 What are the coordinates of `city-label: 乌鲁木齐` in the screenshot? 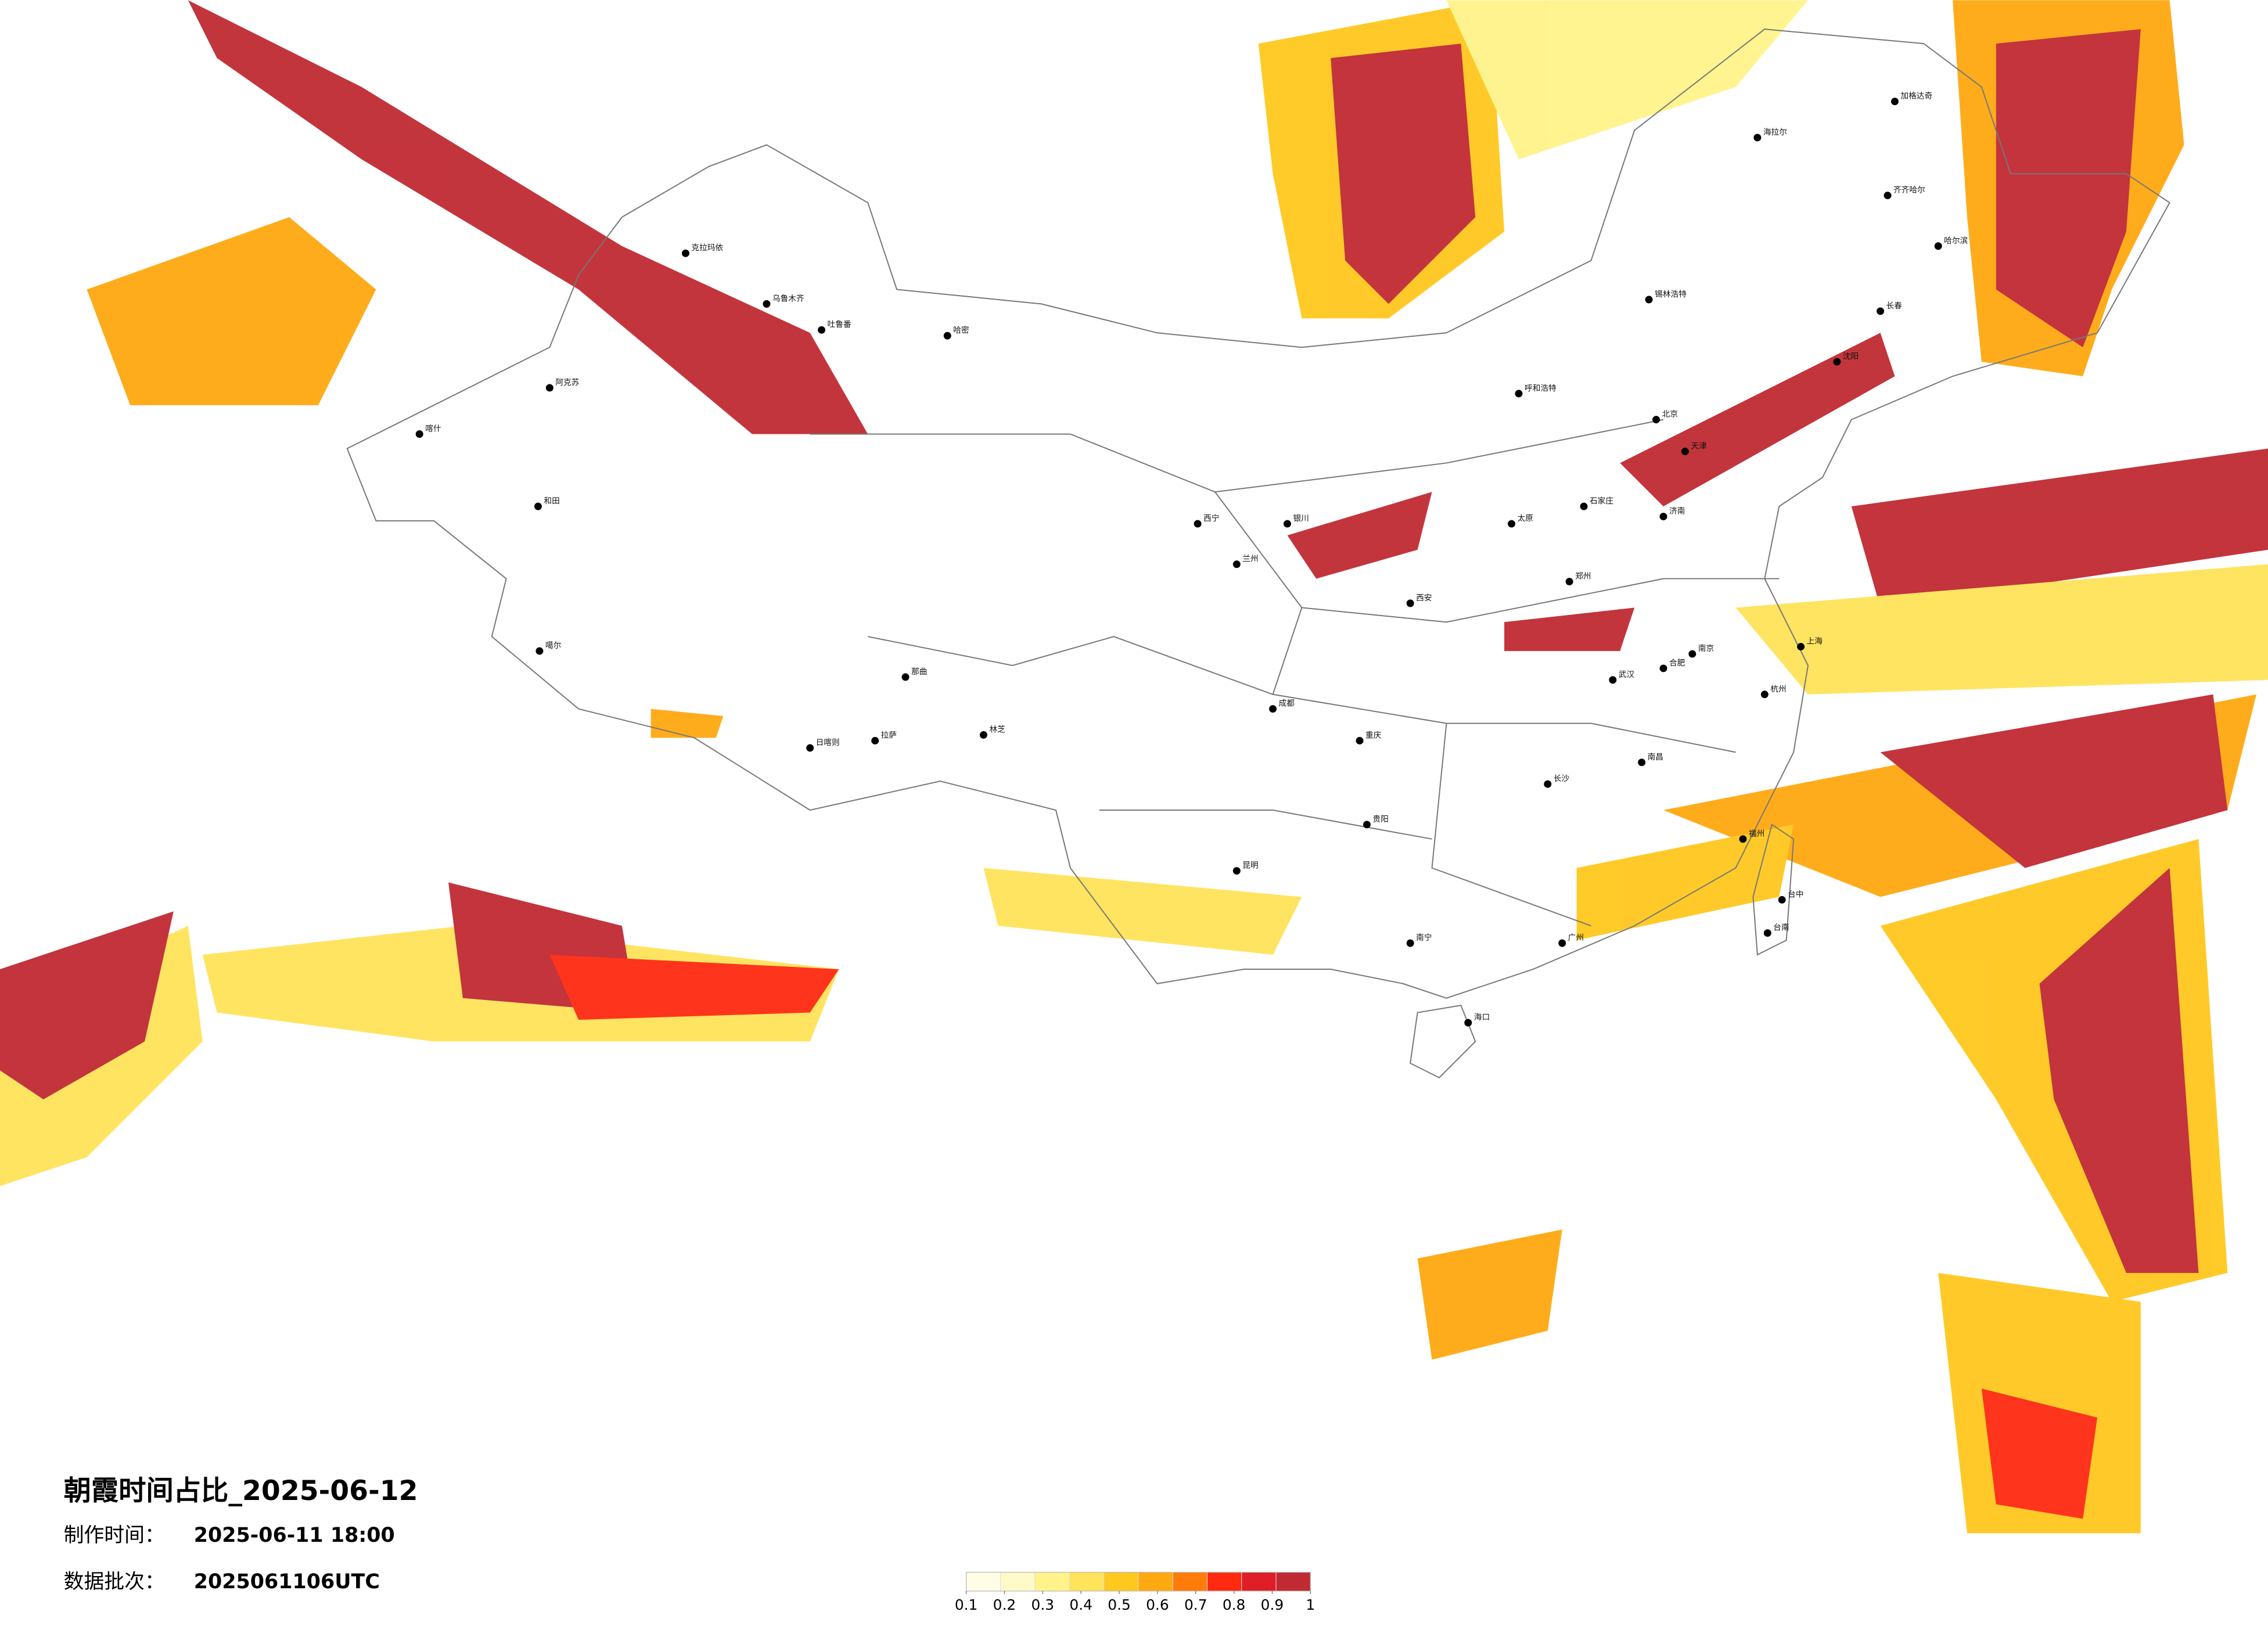 It's located at (788, 298).